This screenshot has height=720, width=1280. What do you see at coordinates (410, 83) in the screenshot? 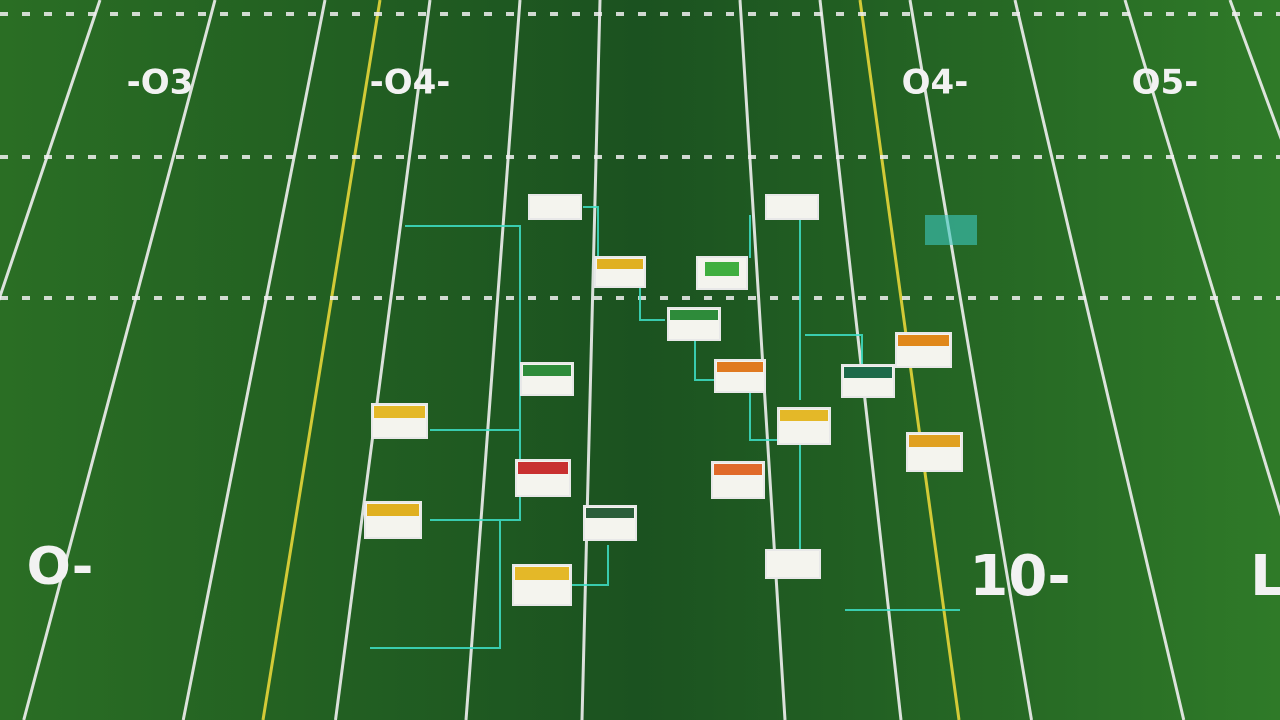
I see `yard-number: -O4-` at bounding box center [410, 83].